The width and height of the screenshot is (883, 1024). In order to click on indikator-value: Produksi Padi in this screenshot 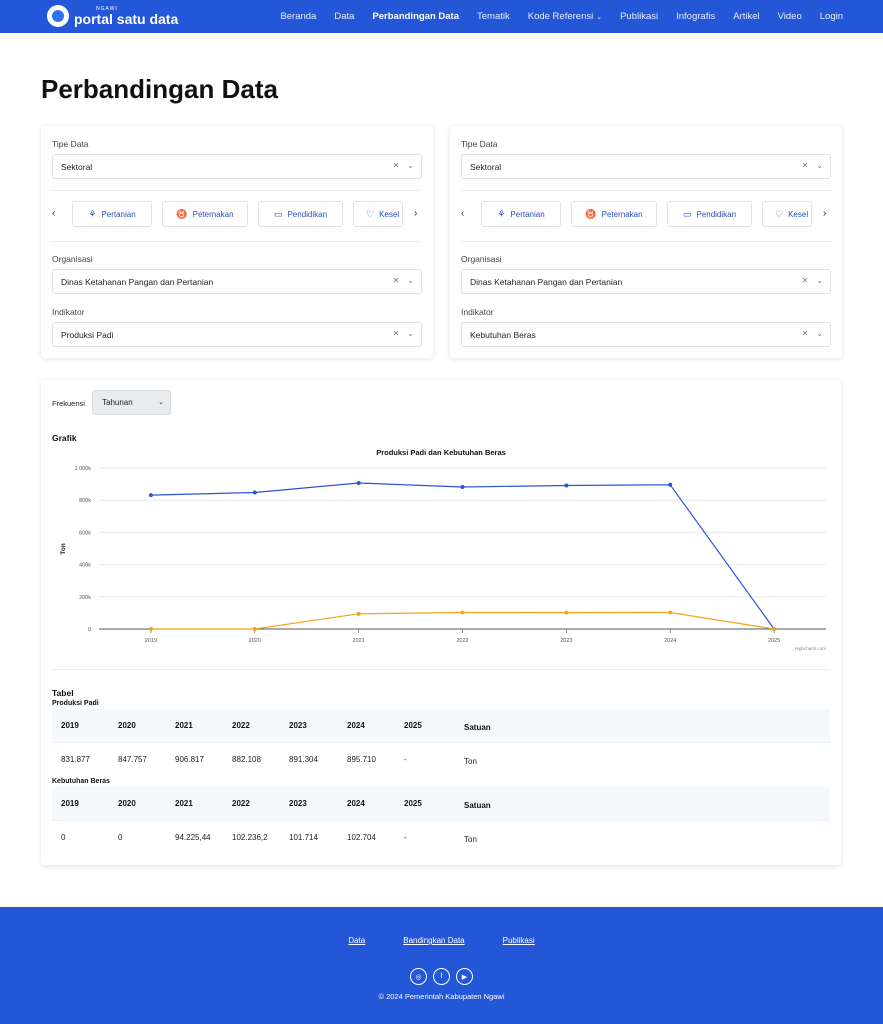, I will do `click(87, 334)`.